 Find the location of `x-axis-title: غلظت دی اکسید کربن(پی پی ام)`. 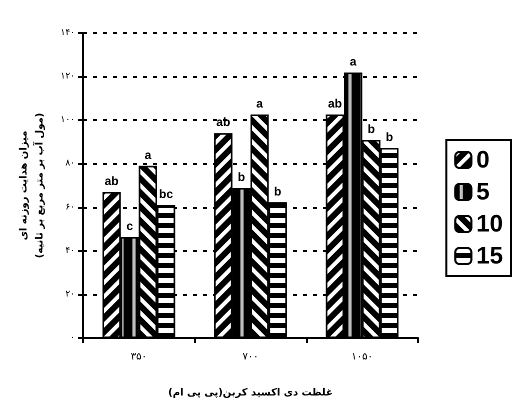

x-axis-title: غلظت دی اکسید کربن(پی پی ام) is located at coordinates (250, 393).